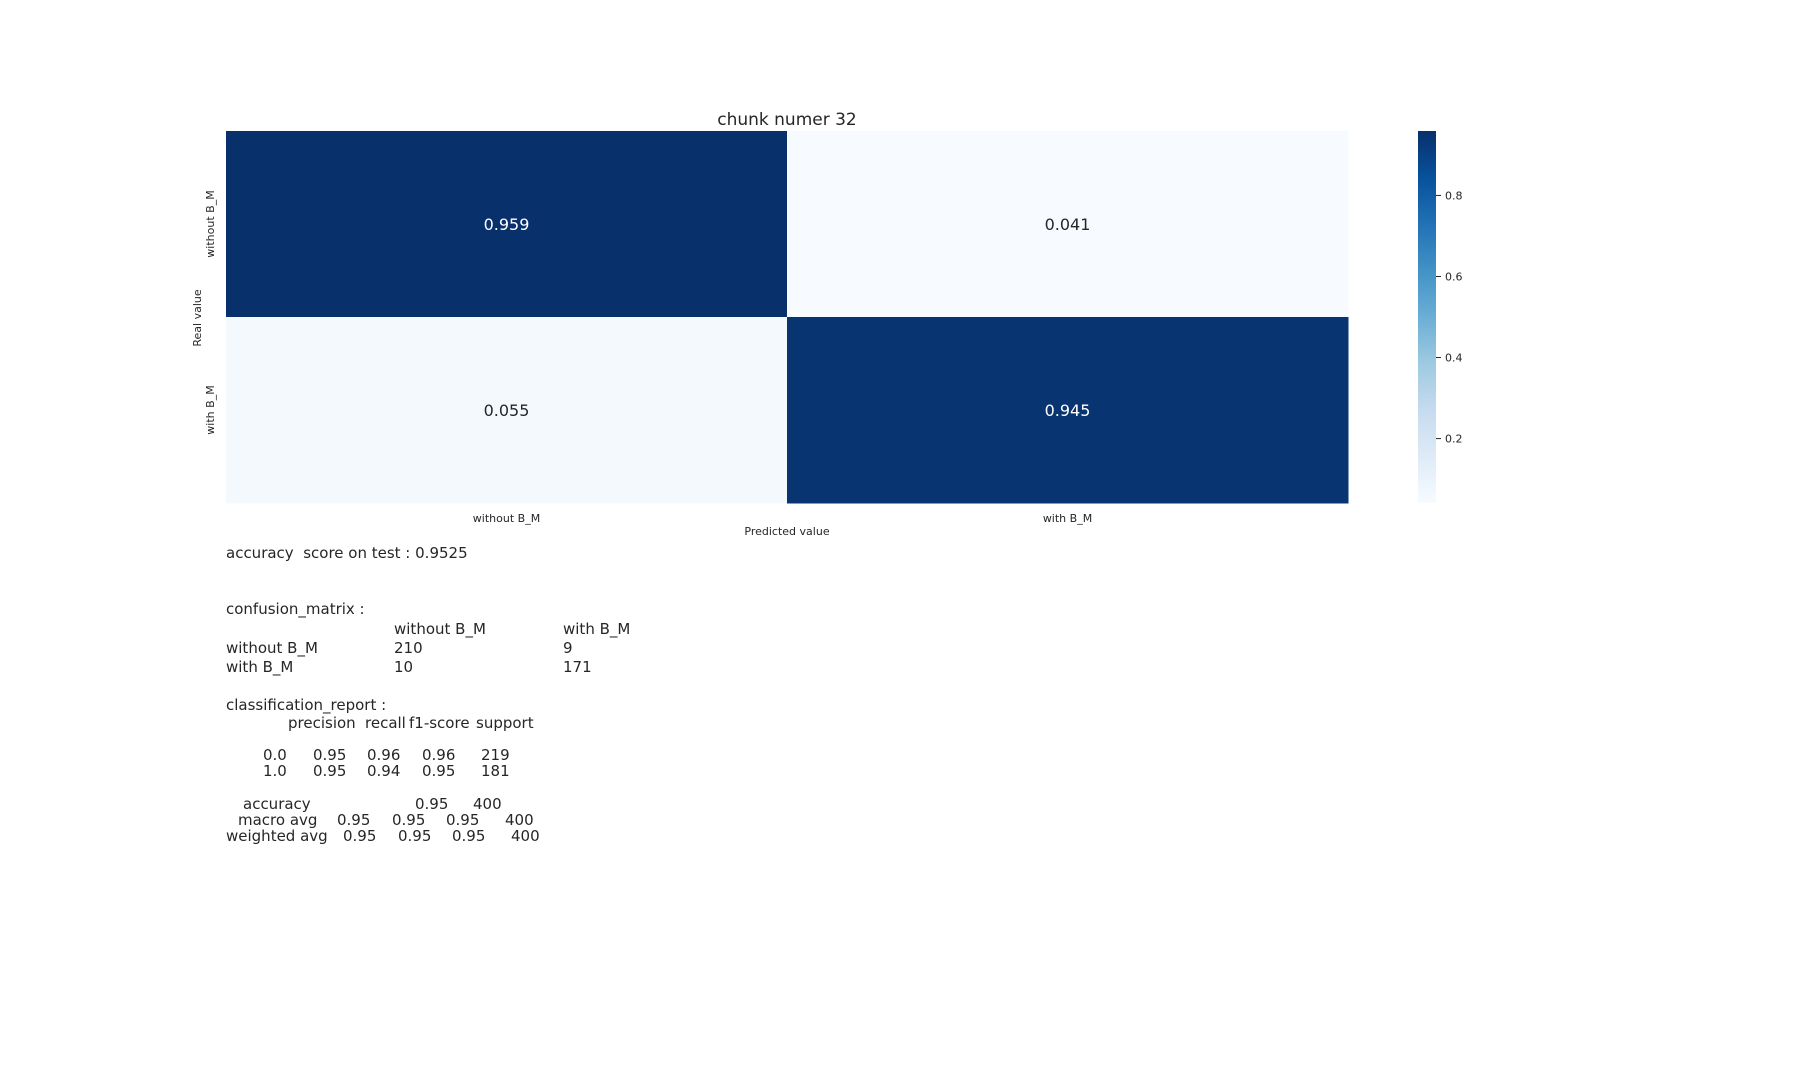 This screenshot has width=1800, height=1080. What do you see at coordinates (439, 723) in the screenshot?
I see `classification-header-cell: f1-score` at bounding box center [439, 723].